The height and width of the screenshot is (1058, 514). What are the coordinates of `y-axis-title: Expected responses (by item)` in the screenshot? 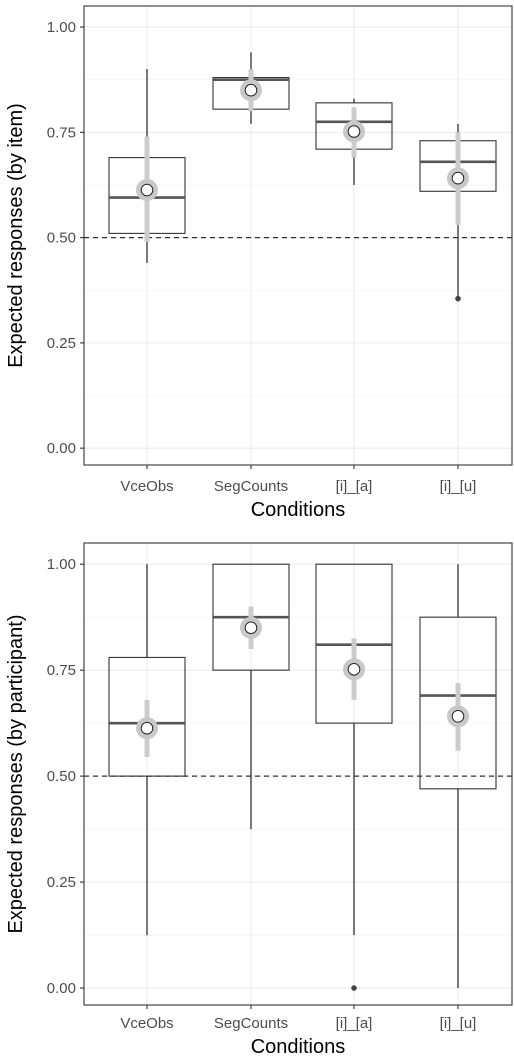 It's located at (16, 235).